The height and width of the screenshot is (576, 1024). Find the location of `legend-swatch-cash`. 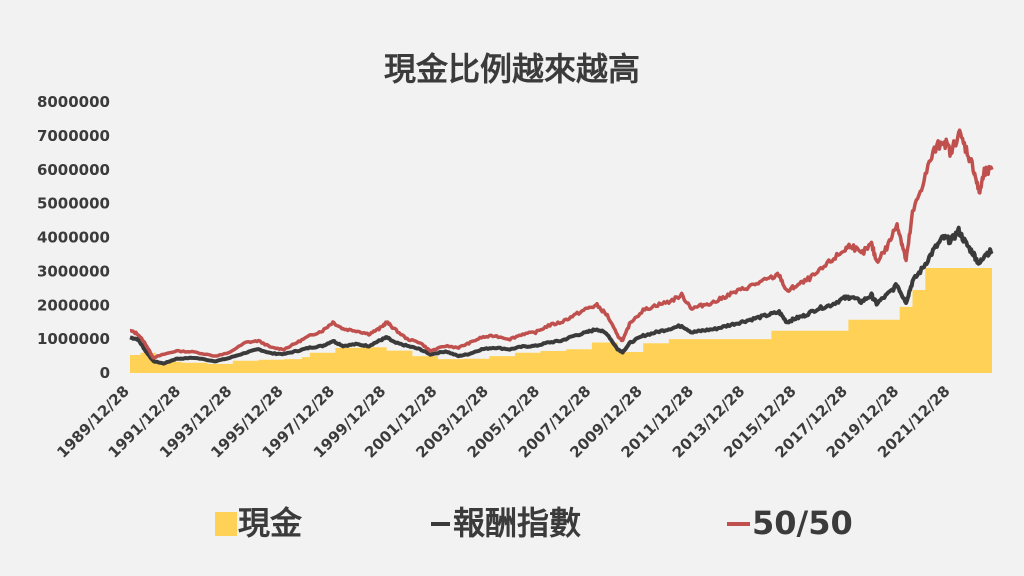

legend-swatch-cash is located at coordinates (226, 524).